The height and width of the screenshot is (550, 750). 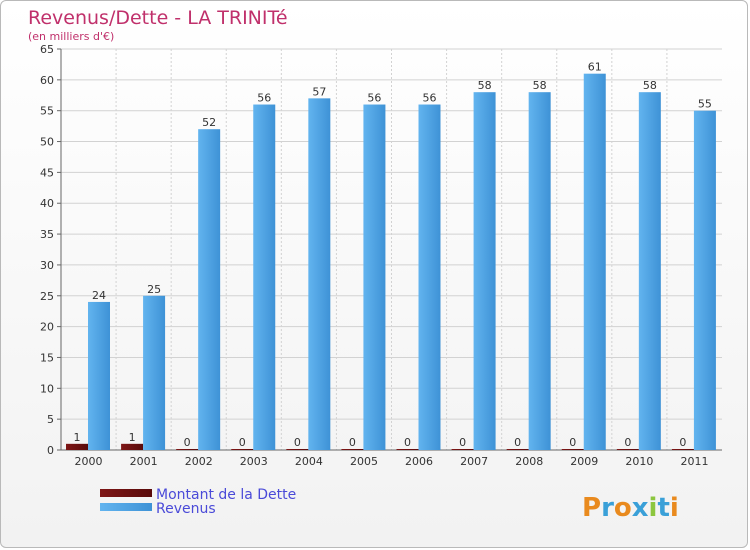 What do you see at coordinates (627, 442) in the screenshot?
I see `data-label-debt-2010: 0` at bounding box center [627, 442].